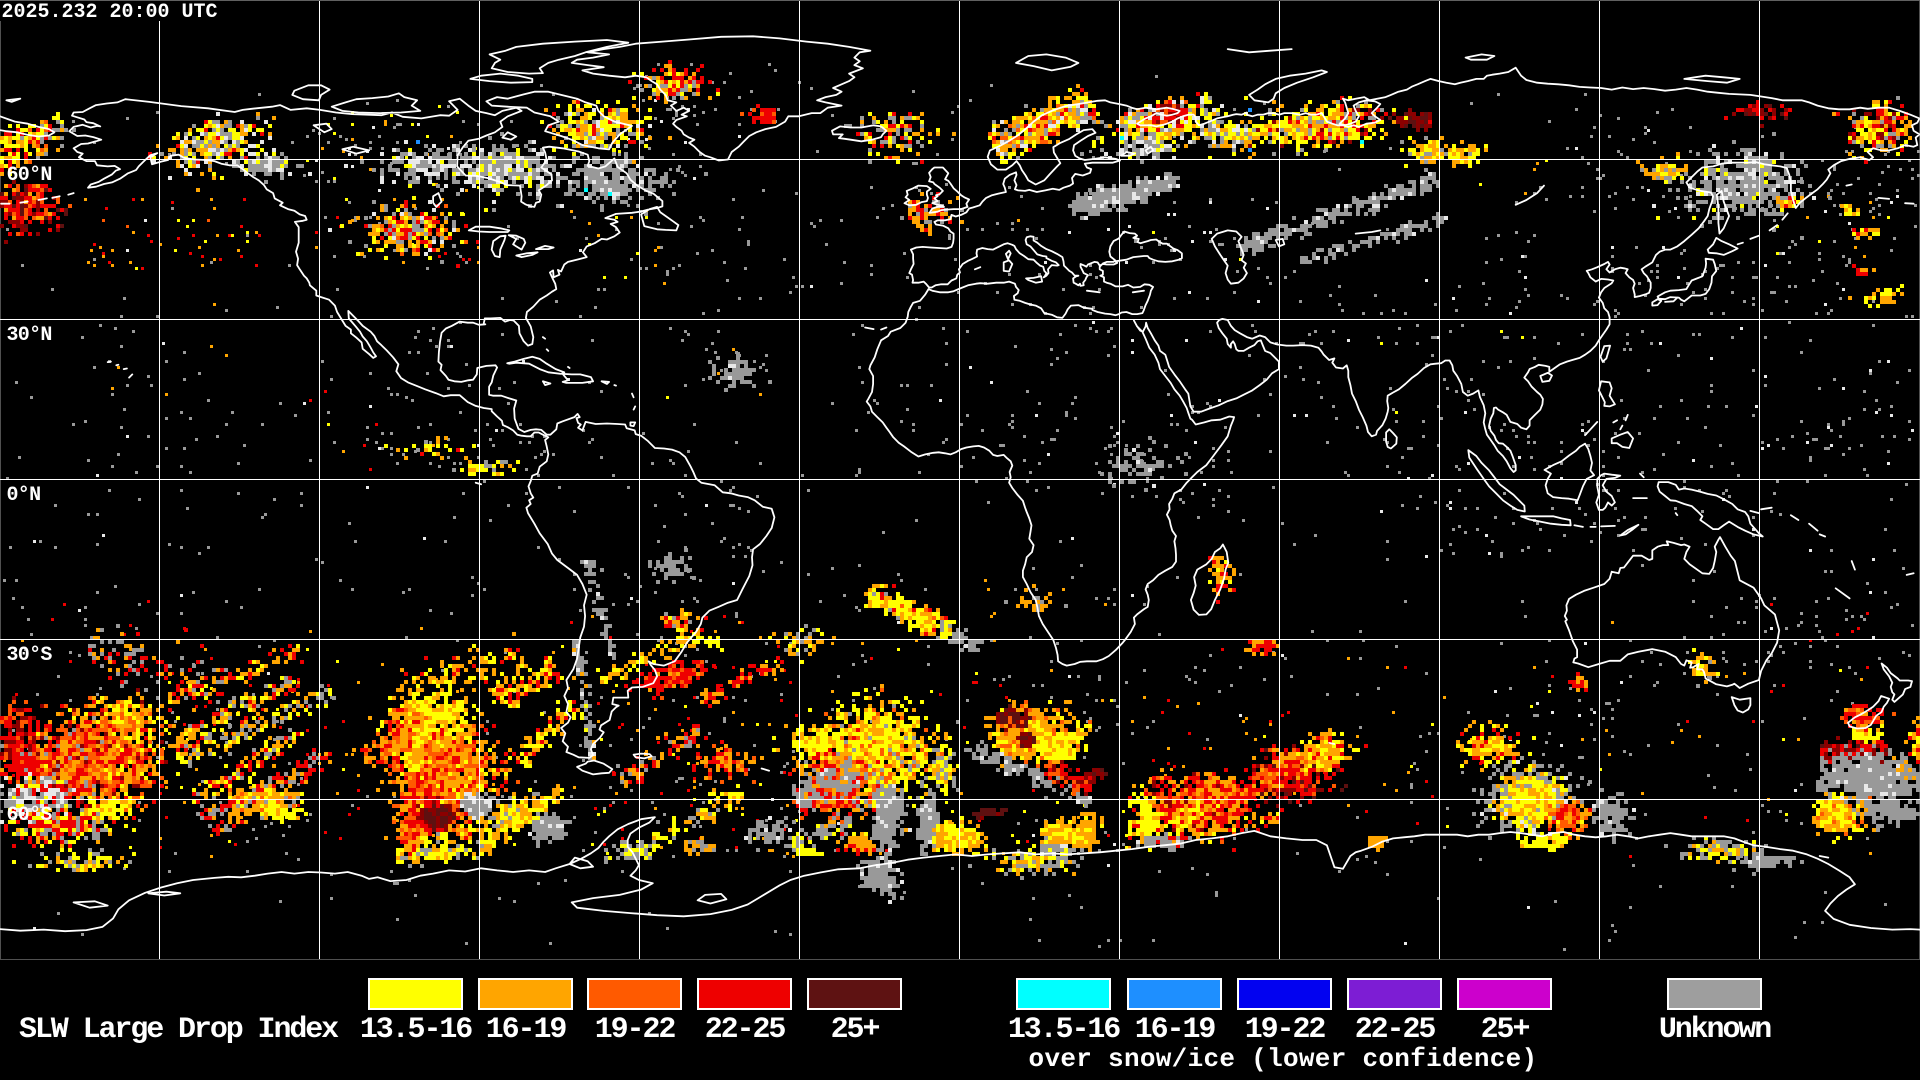 This screenshot has height=1080, width=1920. I want to click on svg-text:over snow/ice (lower confidenc: over snow/ice (lower confidence), so click(1283, 1059).